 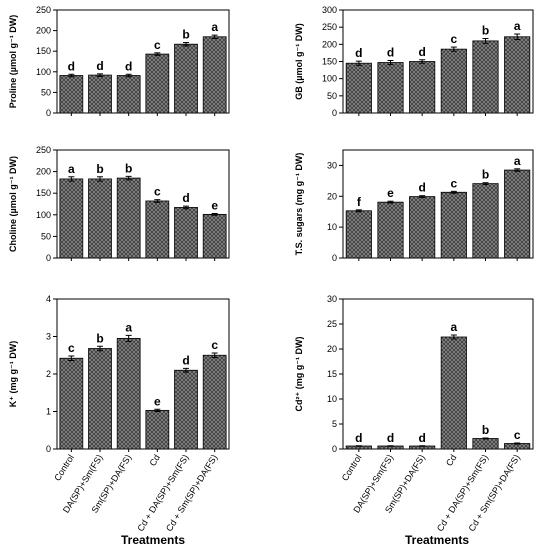 I want to click on chart-panel-2: 0 50 100 150 200 250 300 GB (µmol g⁻¹ DW) d d d c b a, so click(x=414, y=61).